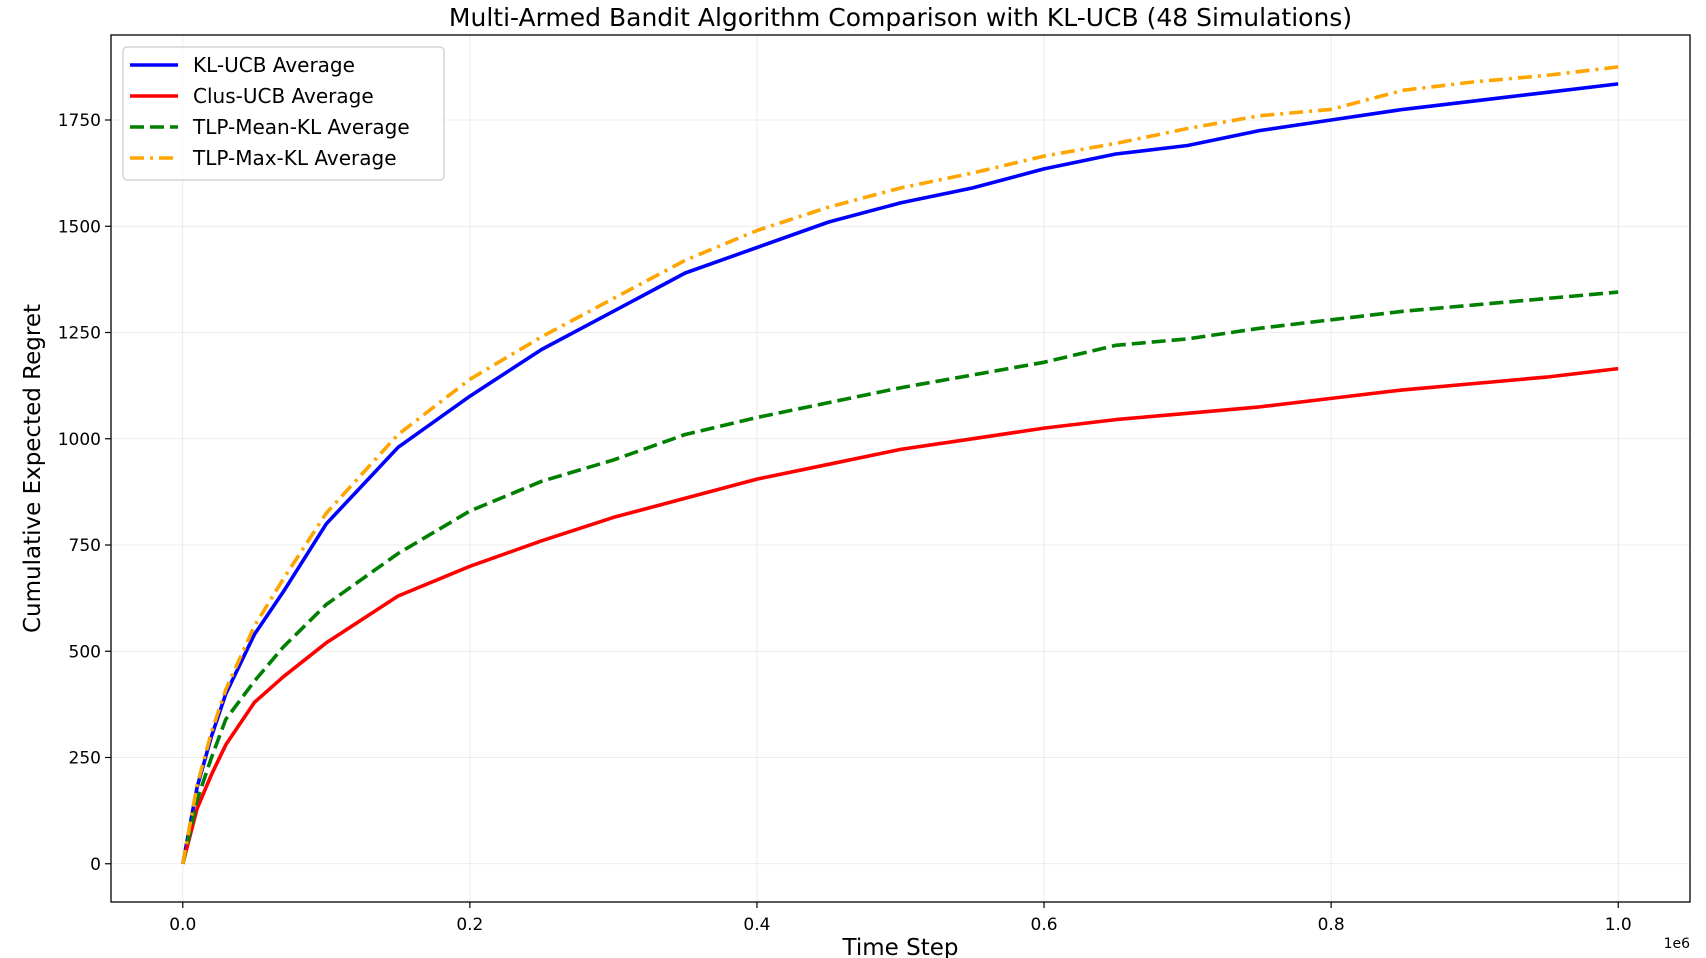  I want to click on y-tick-label: 750, so click(85, 546).